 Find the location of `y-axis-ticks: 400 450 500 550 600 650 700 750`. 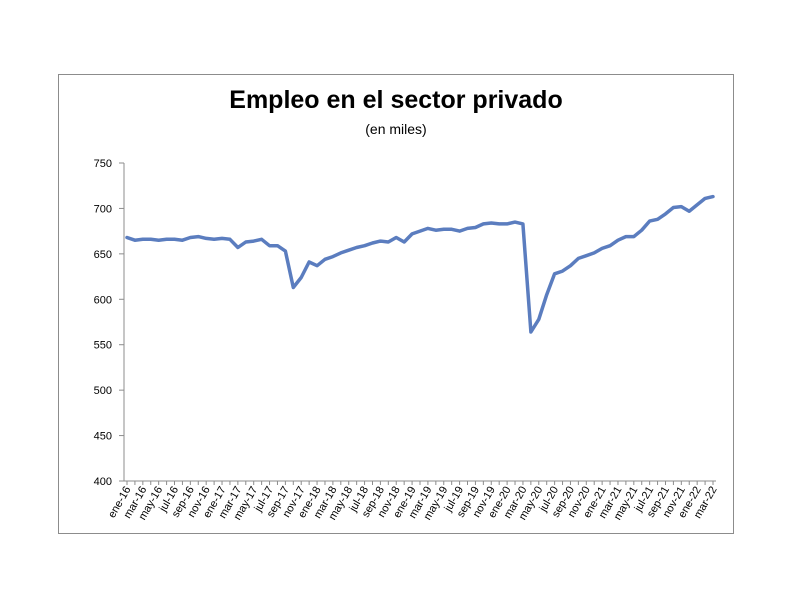

y-axis-ticks: 400 450 500 550 600 650 700 750 is located at coordinates (109, 323).